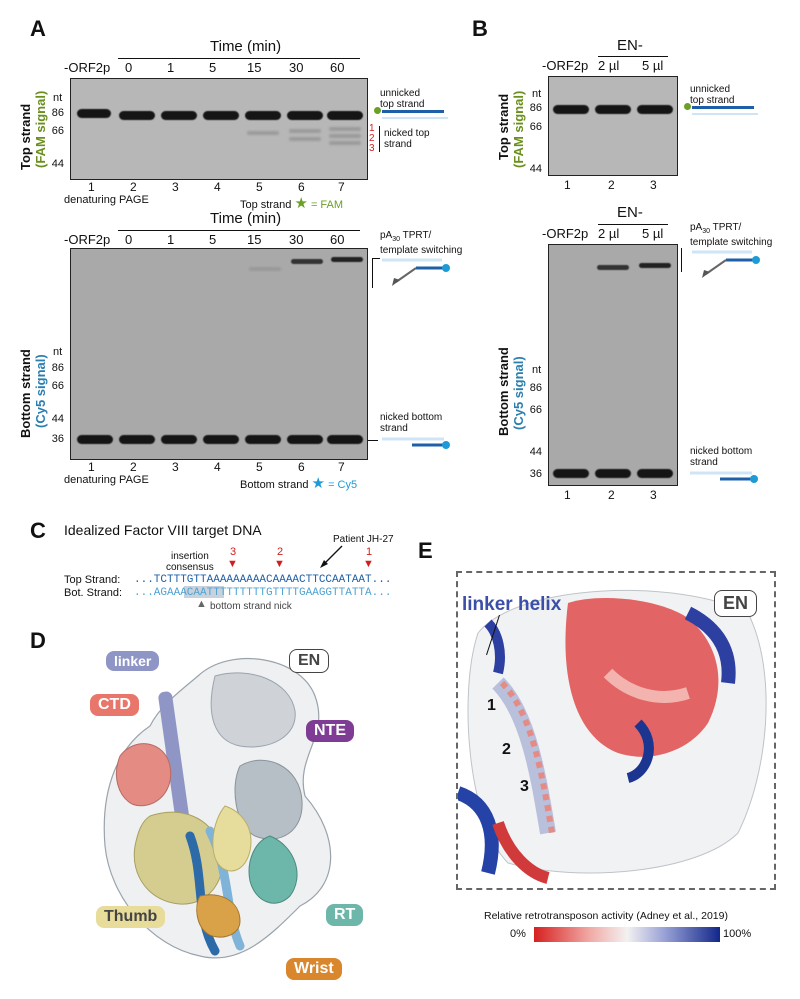 The height and width of the screenshot is (999, 800). I want to click on fam-dot-icon, so click(377, 110).